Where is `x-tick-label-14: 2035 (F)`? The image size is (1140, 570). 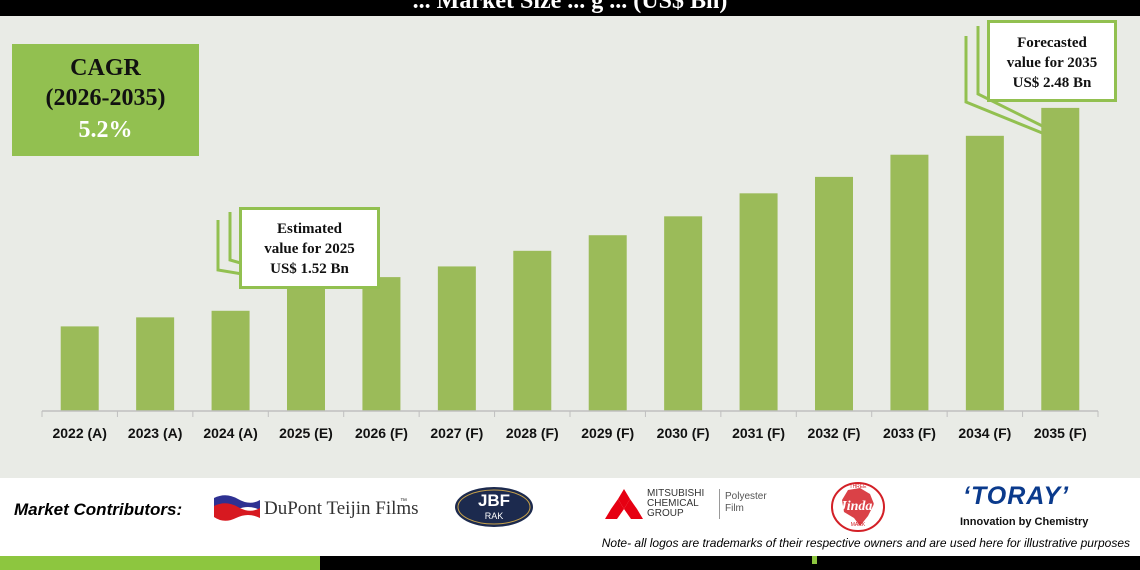 x-tick-label-14: 2035 (F) is located at coordinates (1060, 433).